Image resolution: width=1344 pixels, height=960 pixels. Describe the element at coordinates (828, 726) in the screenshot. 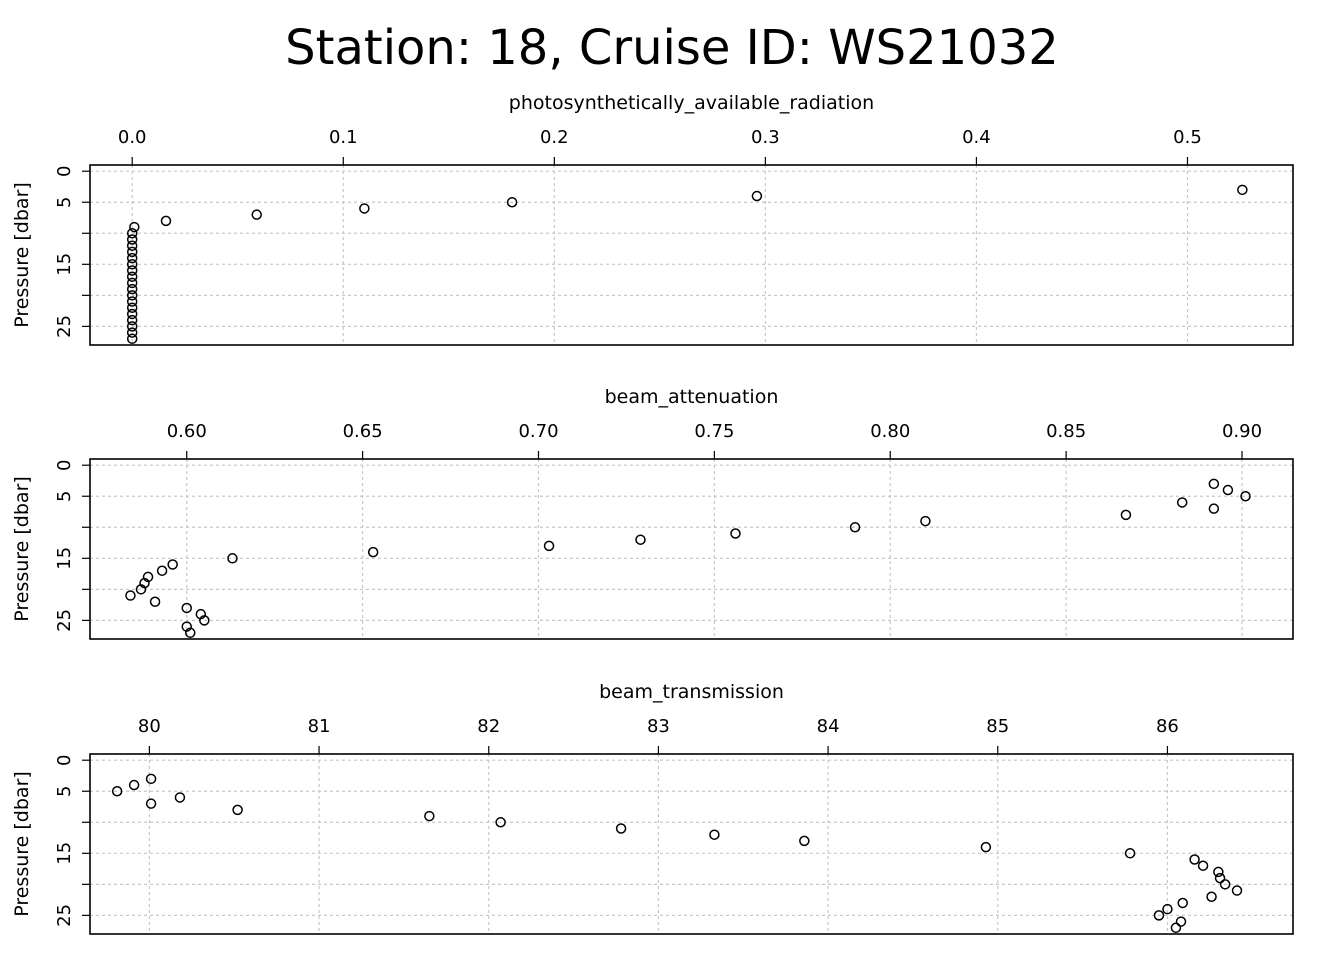

I see `x-tick-label: 84` at that location.